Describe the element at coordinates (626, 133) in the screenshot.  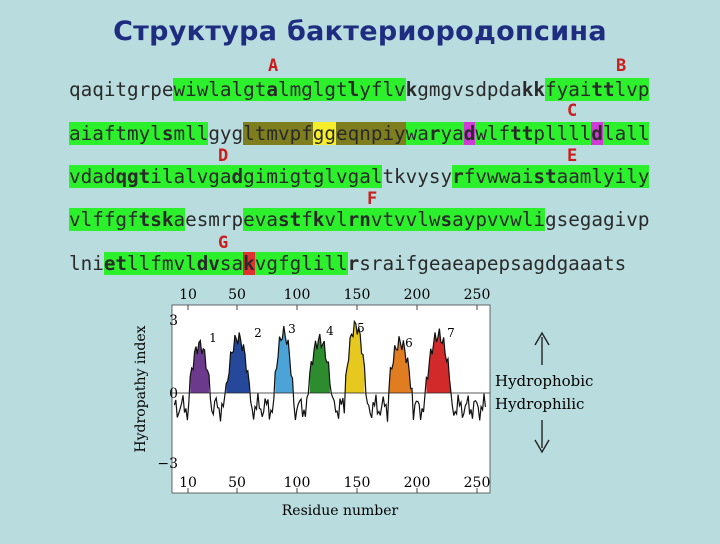
I see `sequence-segment: lall` at that location.